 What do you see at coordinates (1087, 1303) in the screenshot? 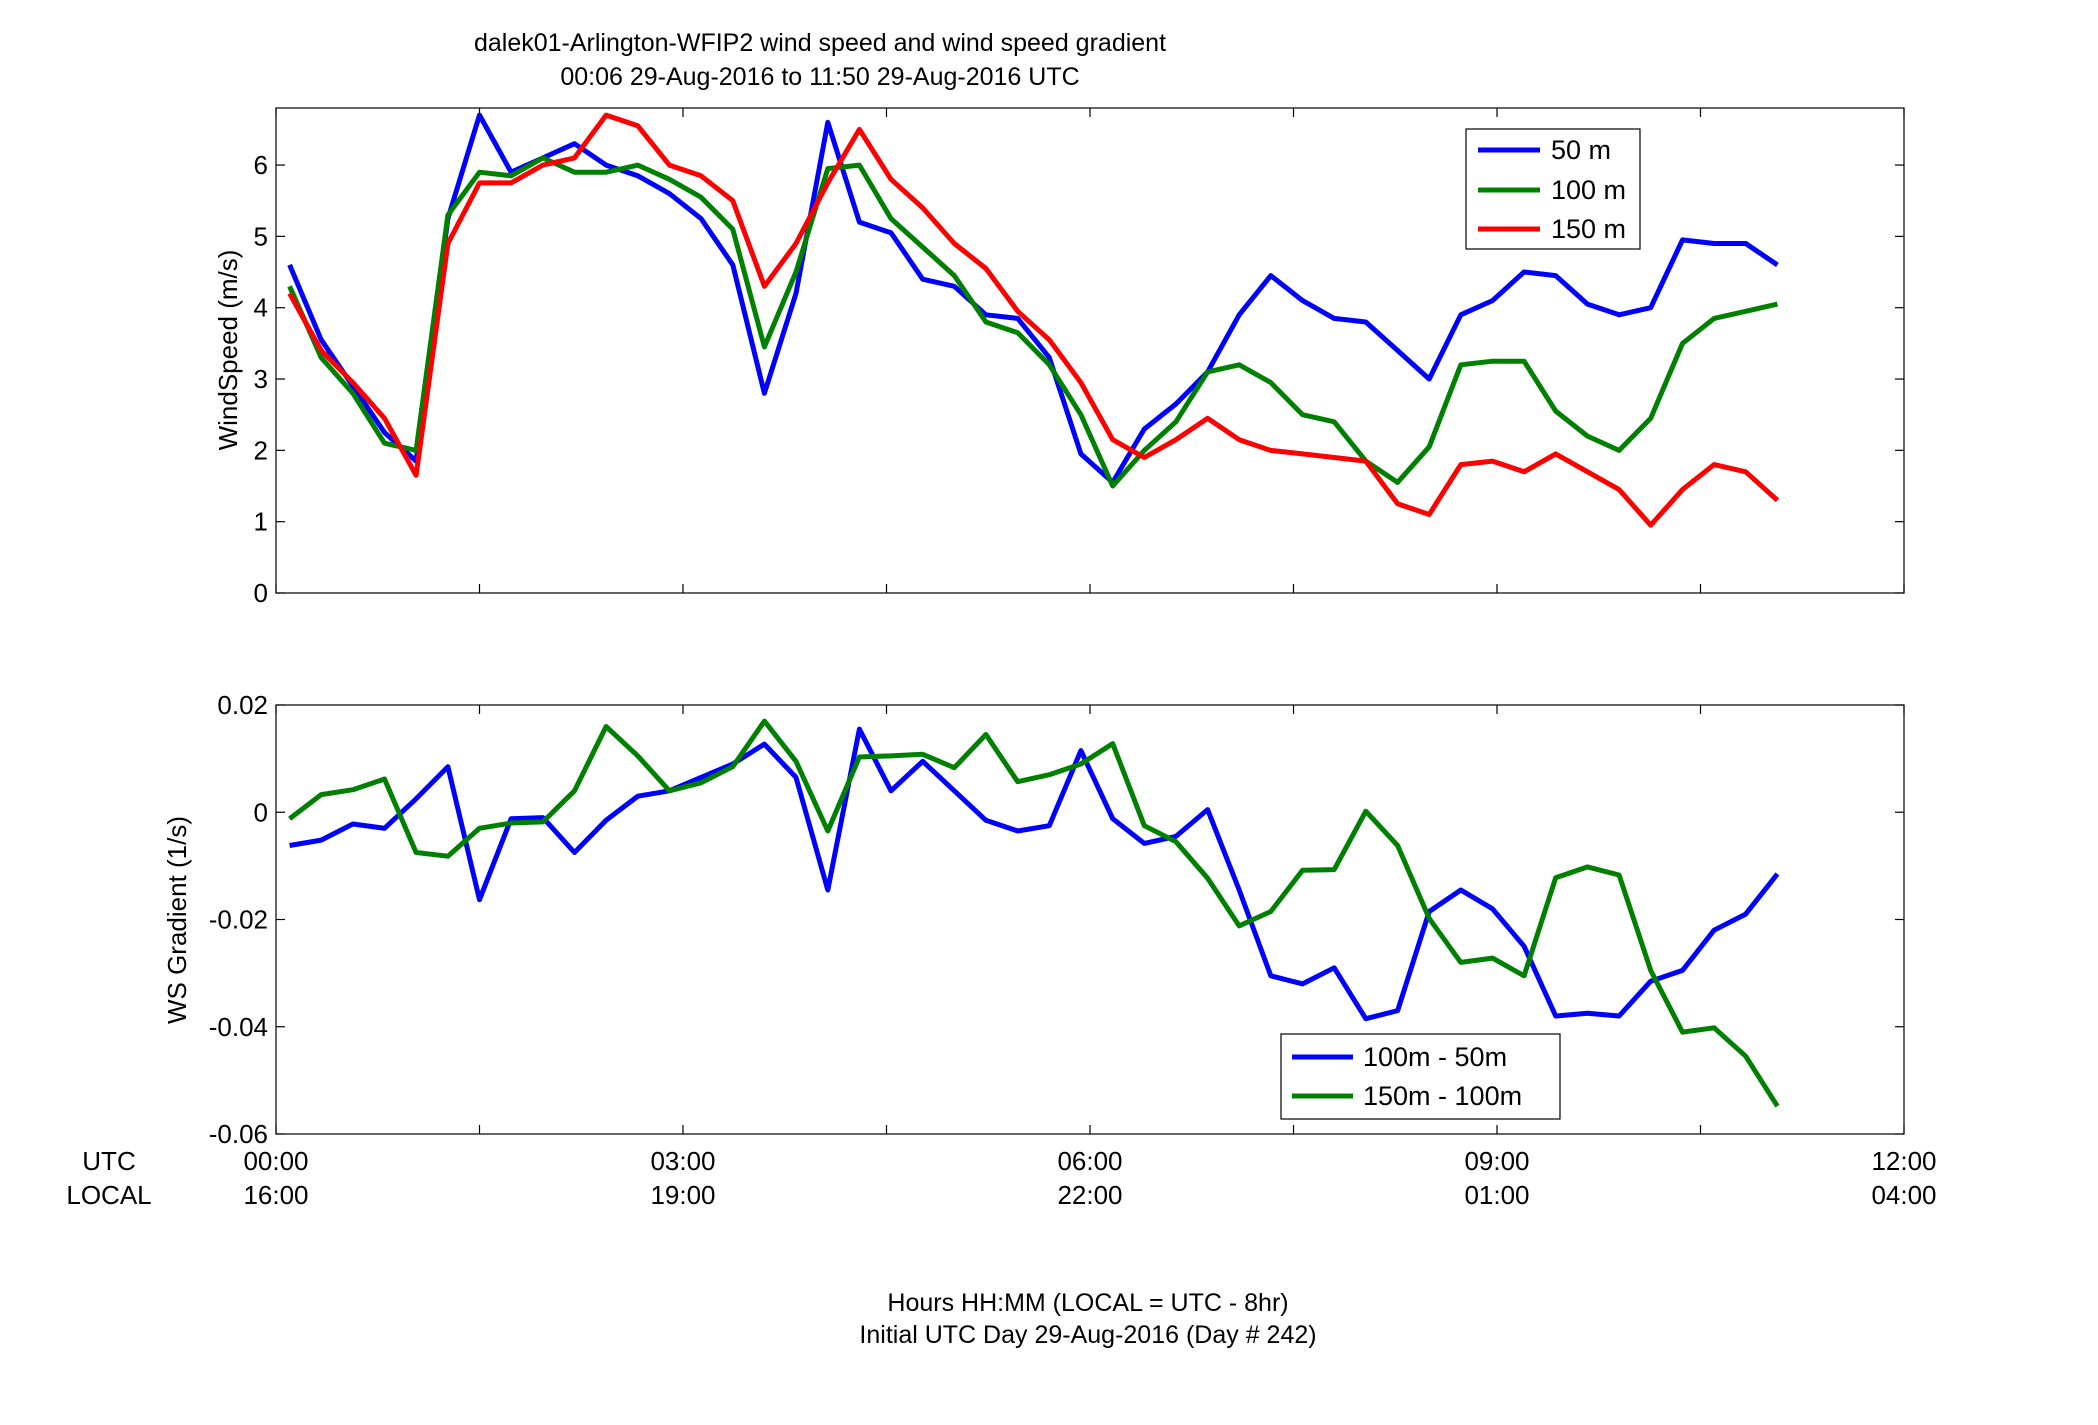
I see `x-axis-label-line1: Hours HH:MM (LOCAL = UTC - 8hr)` at bounding box center [1087, 1303].